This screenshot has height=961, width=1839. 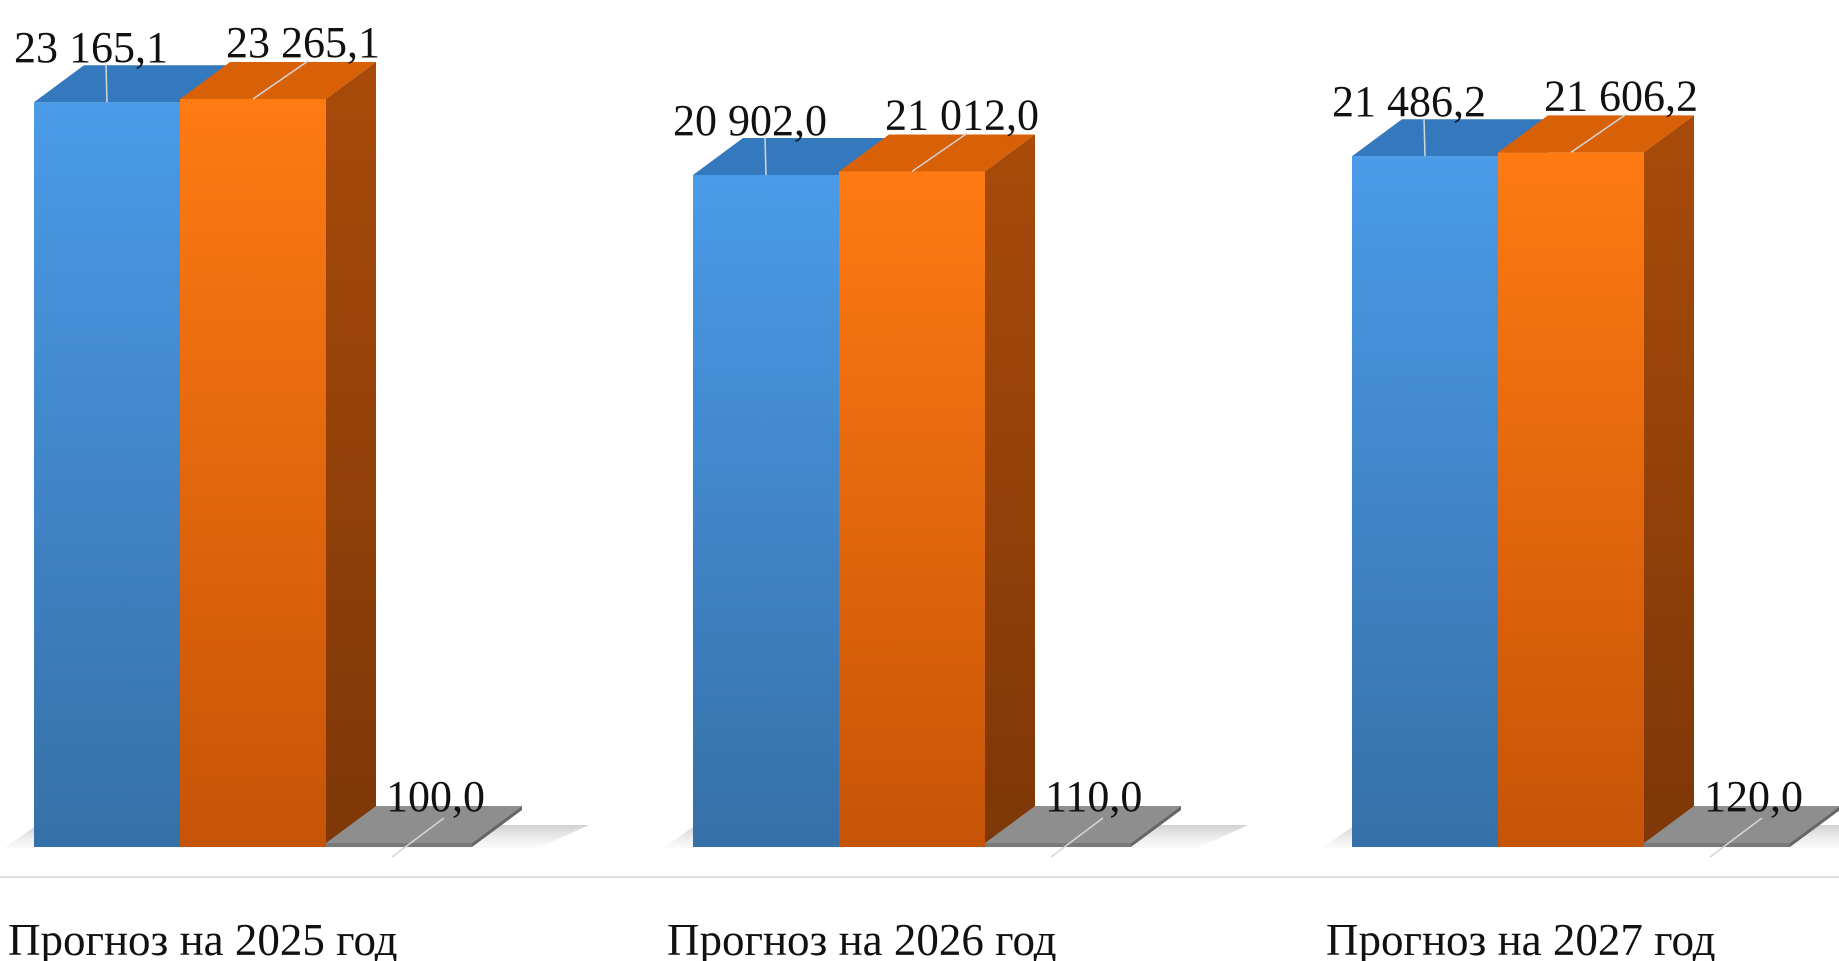 I want to click on category-label-1: Прогноз на 2025 год, so click(x=203, y=938).